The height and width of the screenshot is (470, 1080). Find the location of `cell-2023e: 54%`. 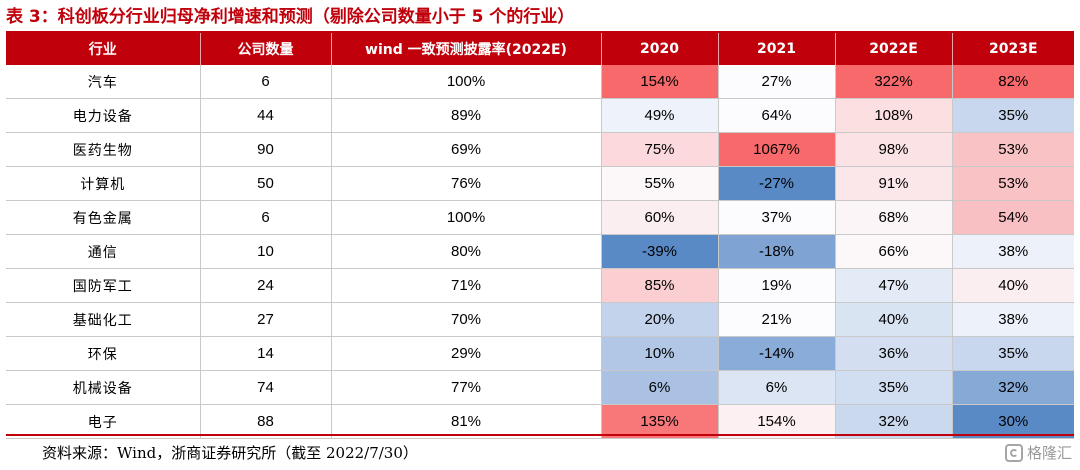

cell-2023e: 54% is located at coordinates (1013, 217).